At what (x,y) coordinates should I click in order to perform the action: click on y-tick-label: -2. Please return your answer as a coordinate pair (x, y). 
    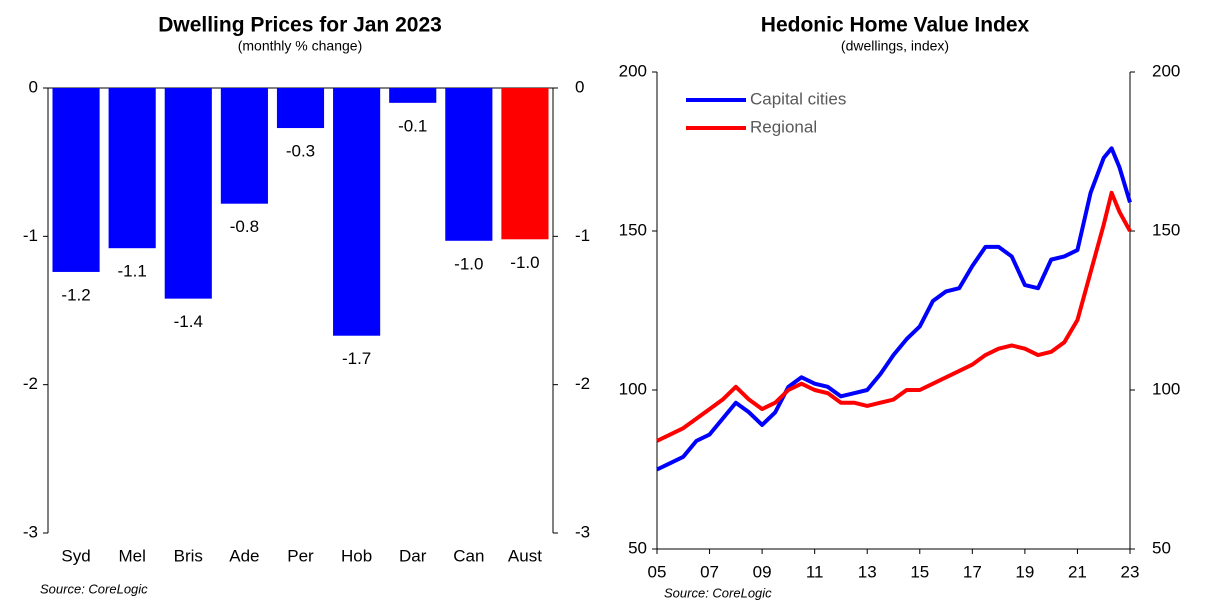
    Looking at the image, I should click on (30, 383).